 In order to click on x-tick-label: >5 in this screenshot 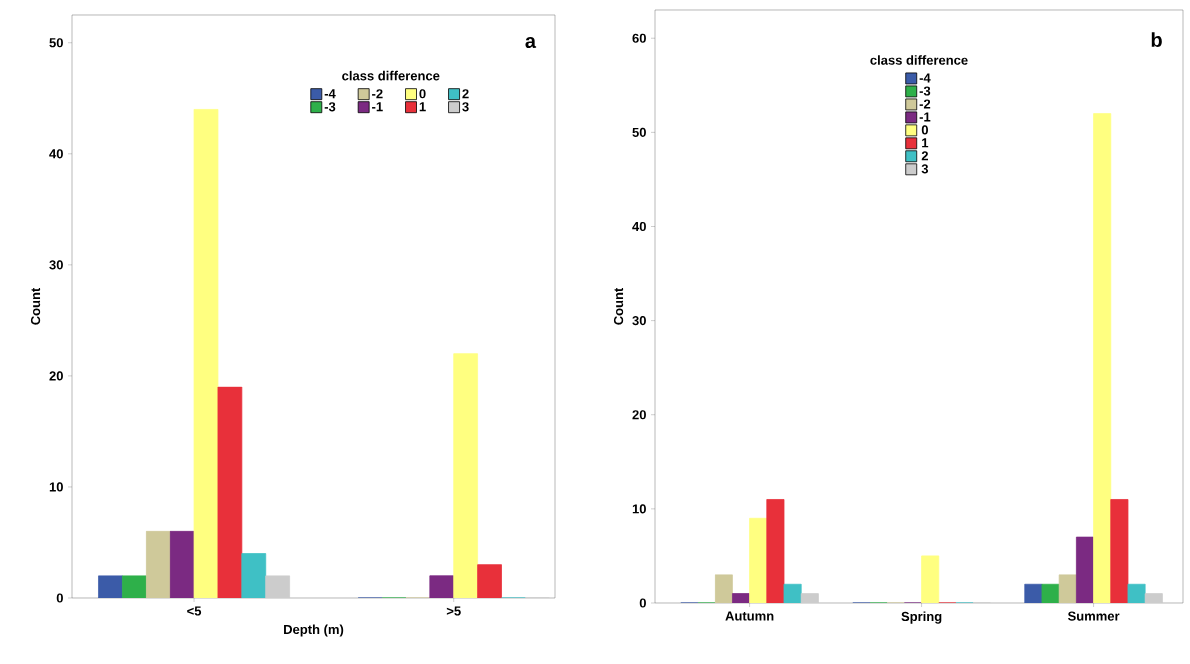, I will do `click(453, 611)`.